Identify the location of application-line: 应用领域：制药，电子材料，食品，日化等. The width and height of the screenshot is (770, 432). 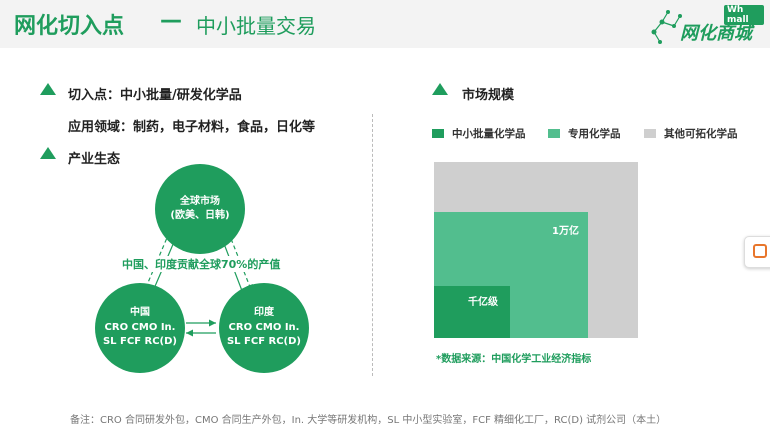
(192, 127).